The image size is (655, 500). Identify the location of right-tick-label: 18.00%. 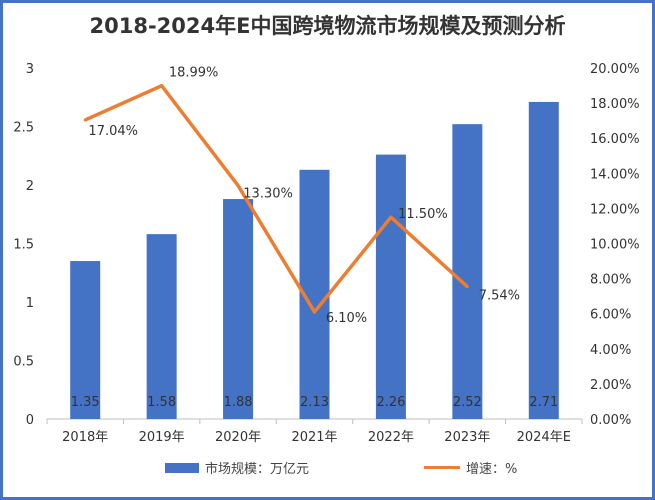
(615, 104).